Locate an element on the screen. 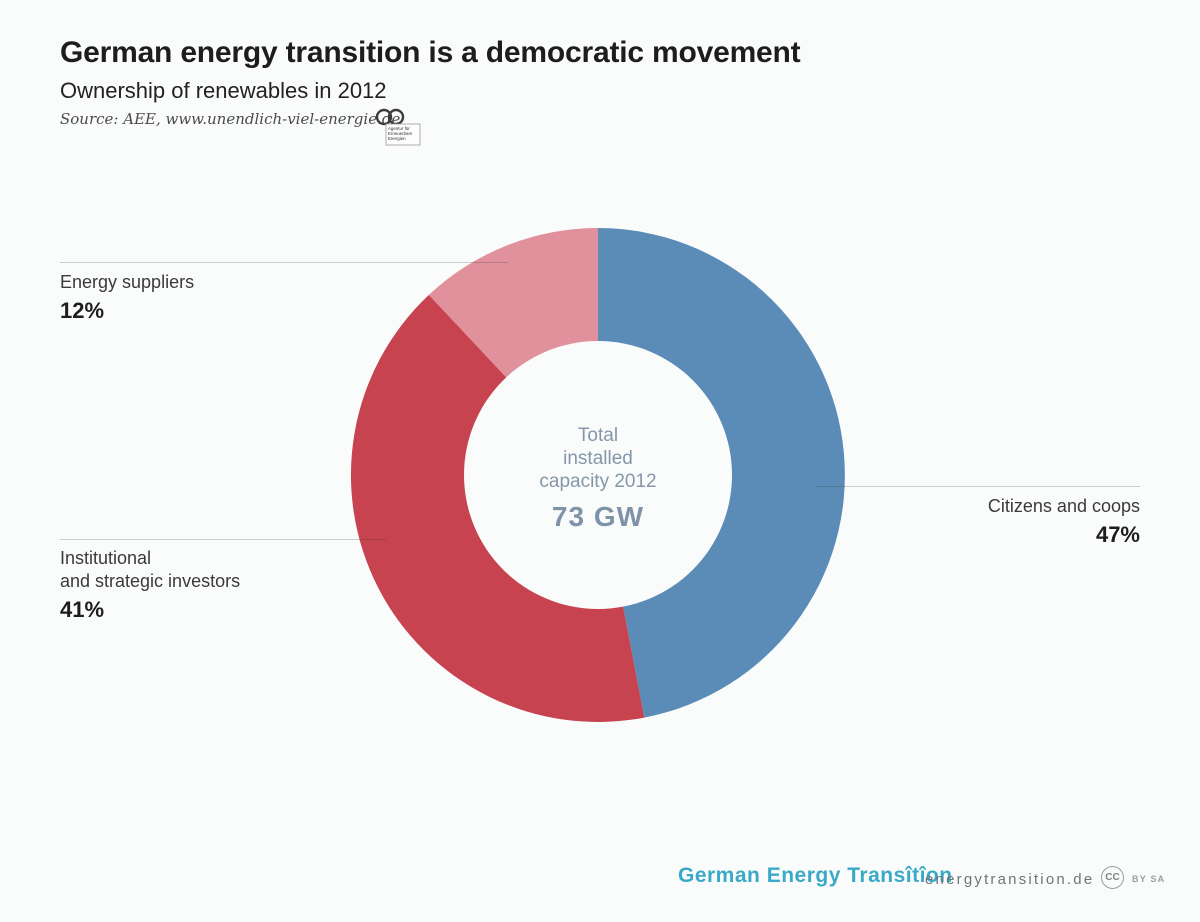  callout-energy-pct: 12% is located at coordinates (82, 310).